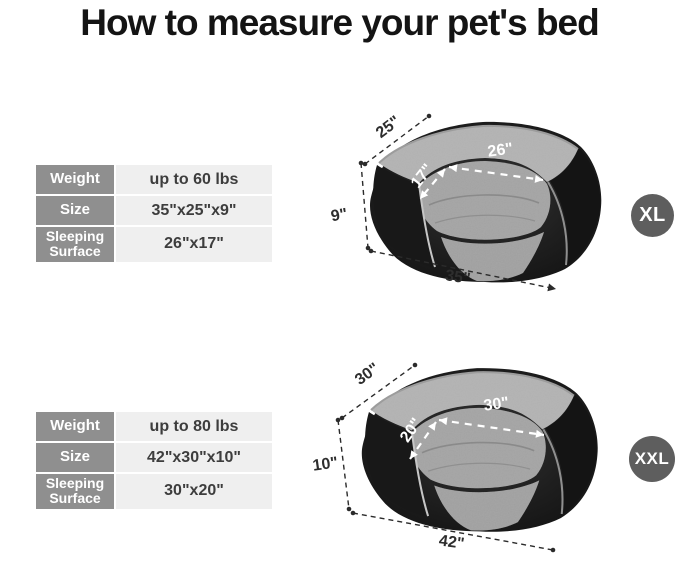  Describe the element at coordinates (652, 215) in the screenshot. I see `size-badge-xl: XL` at that location.